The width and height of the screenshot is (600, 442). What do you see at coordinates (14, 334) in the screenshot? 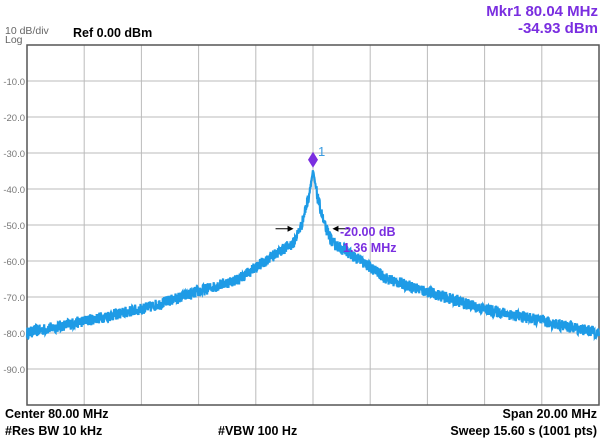
I see `y-tick-label: -80.0` at bounding box center [14, 334].